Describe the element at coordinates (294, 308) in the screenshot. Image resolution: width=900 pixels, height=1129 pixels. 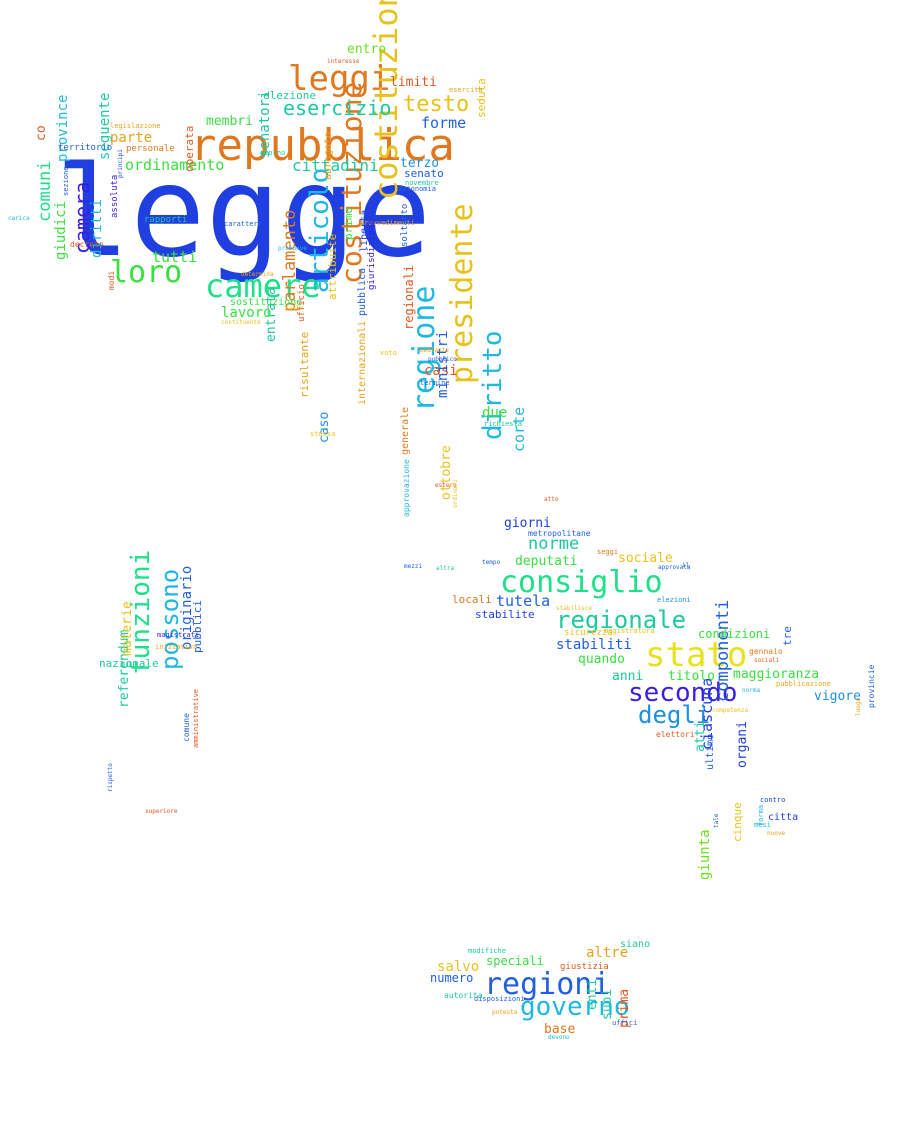
I see `word-148: valle` at that location.